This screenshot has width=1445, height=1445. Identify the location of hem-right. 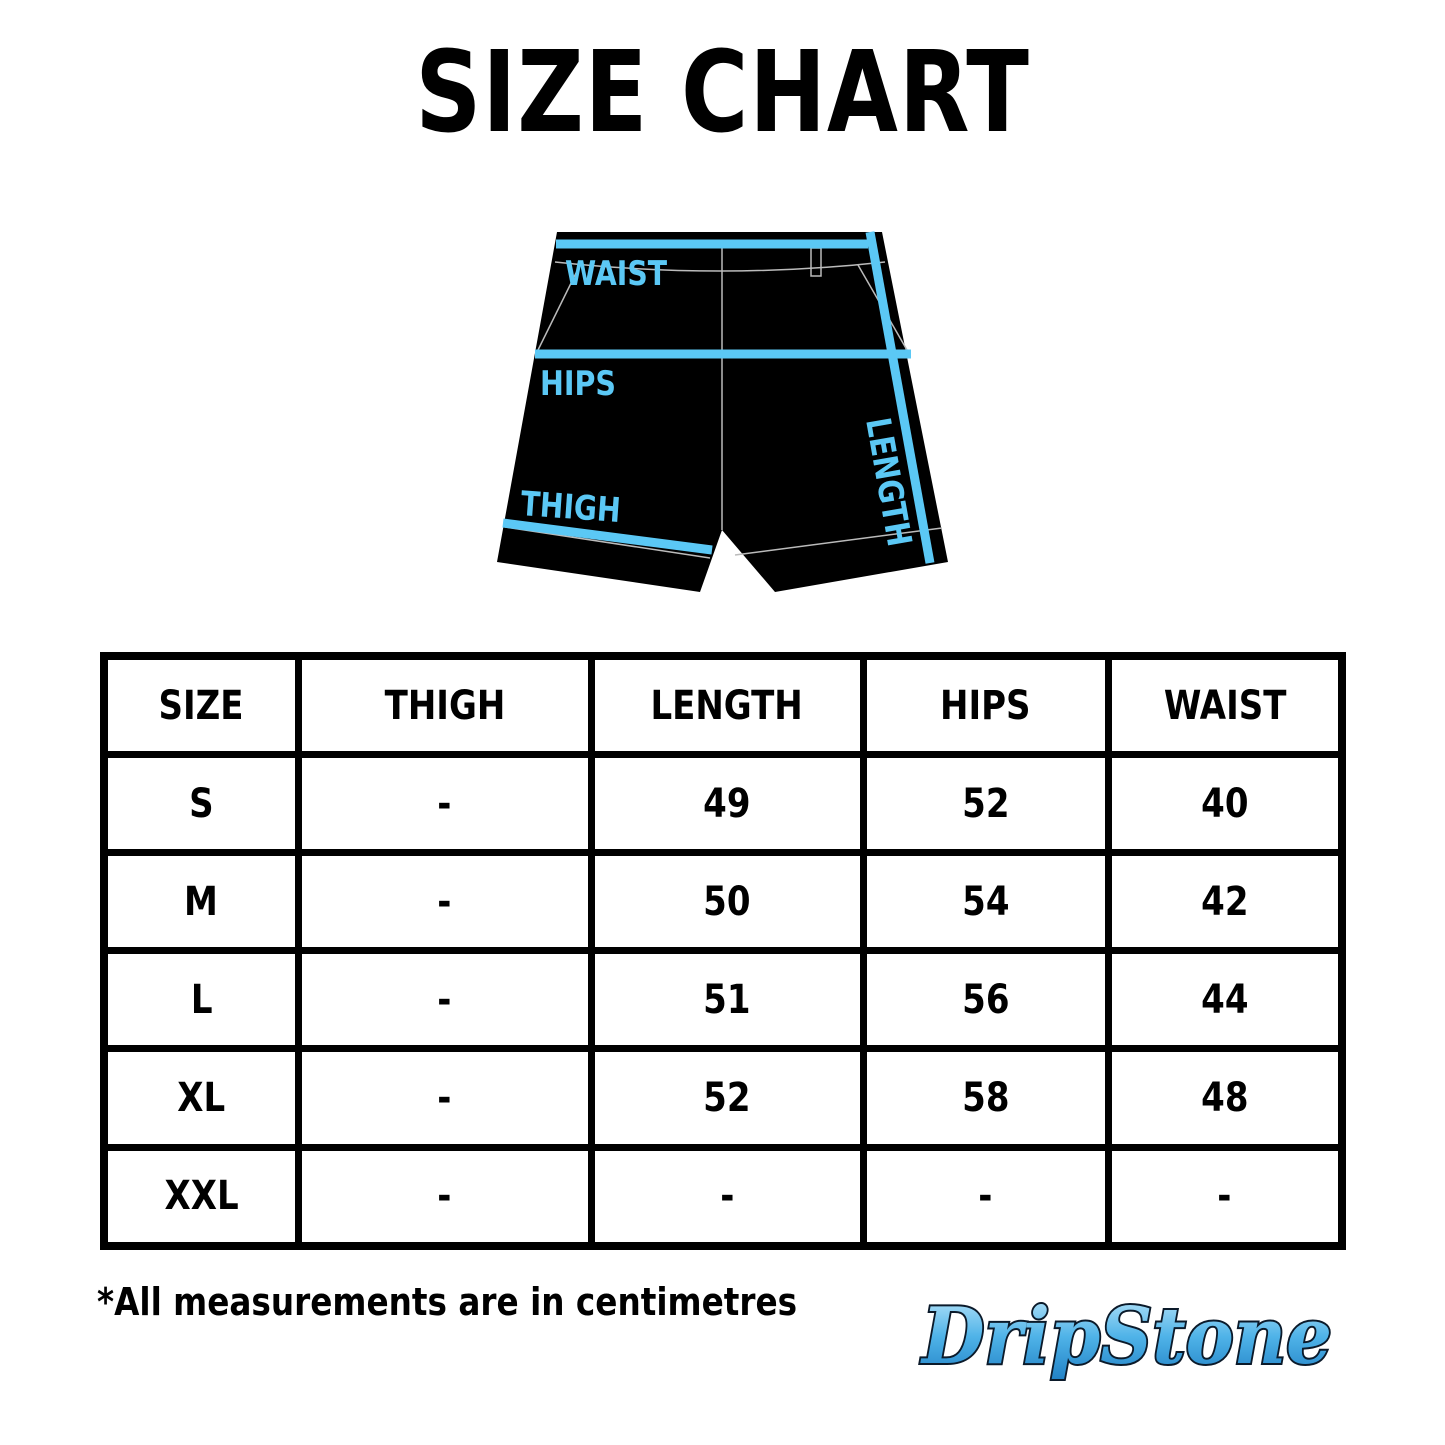
(838, 541).